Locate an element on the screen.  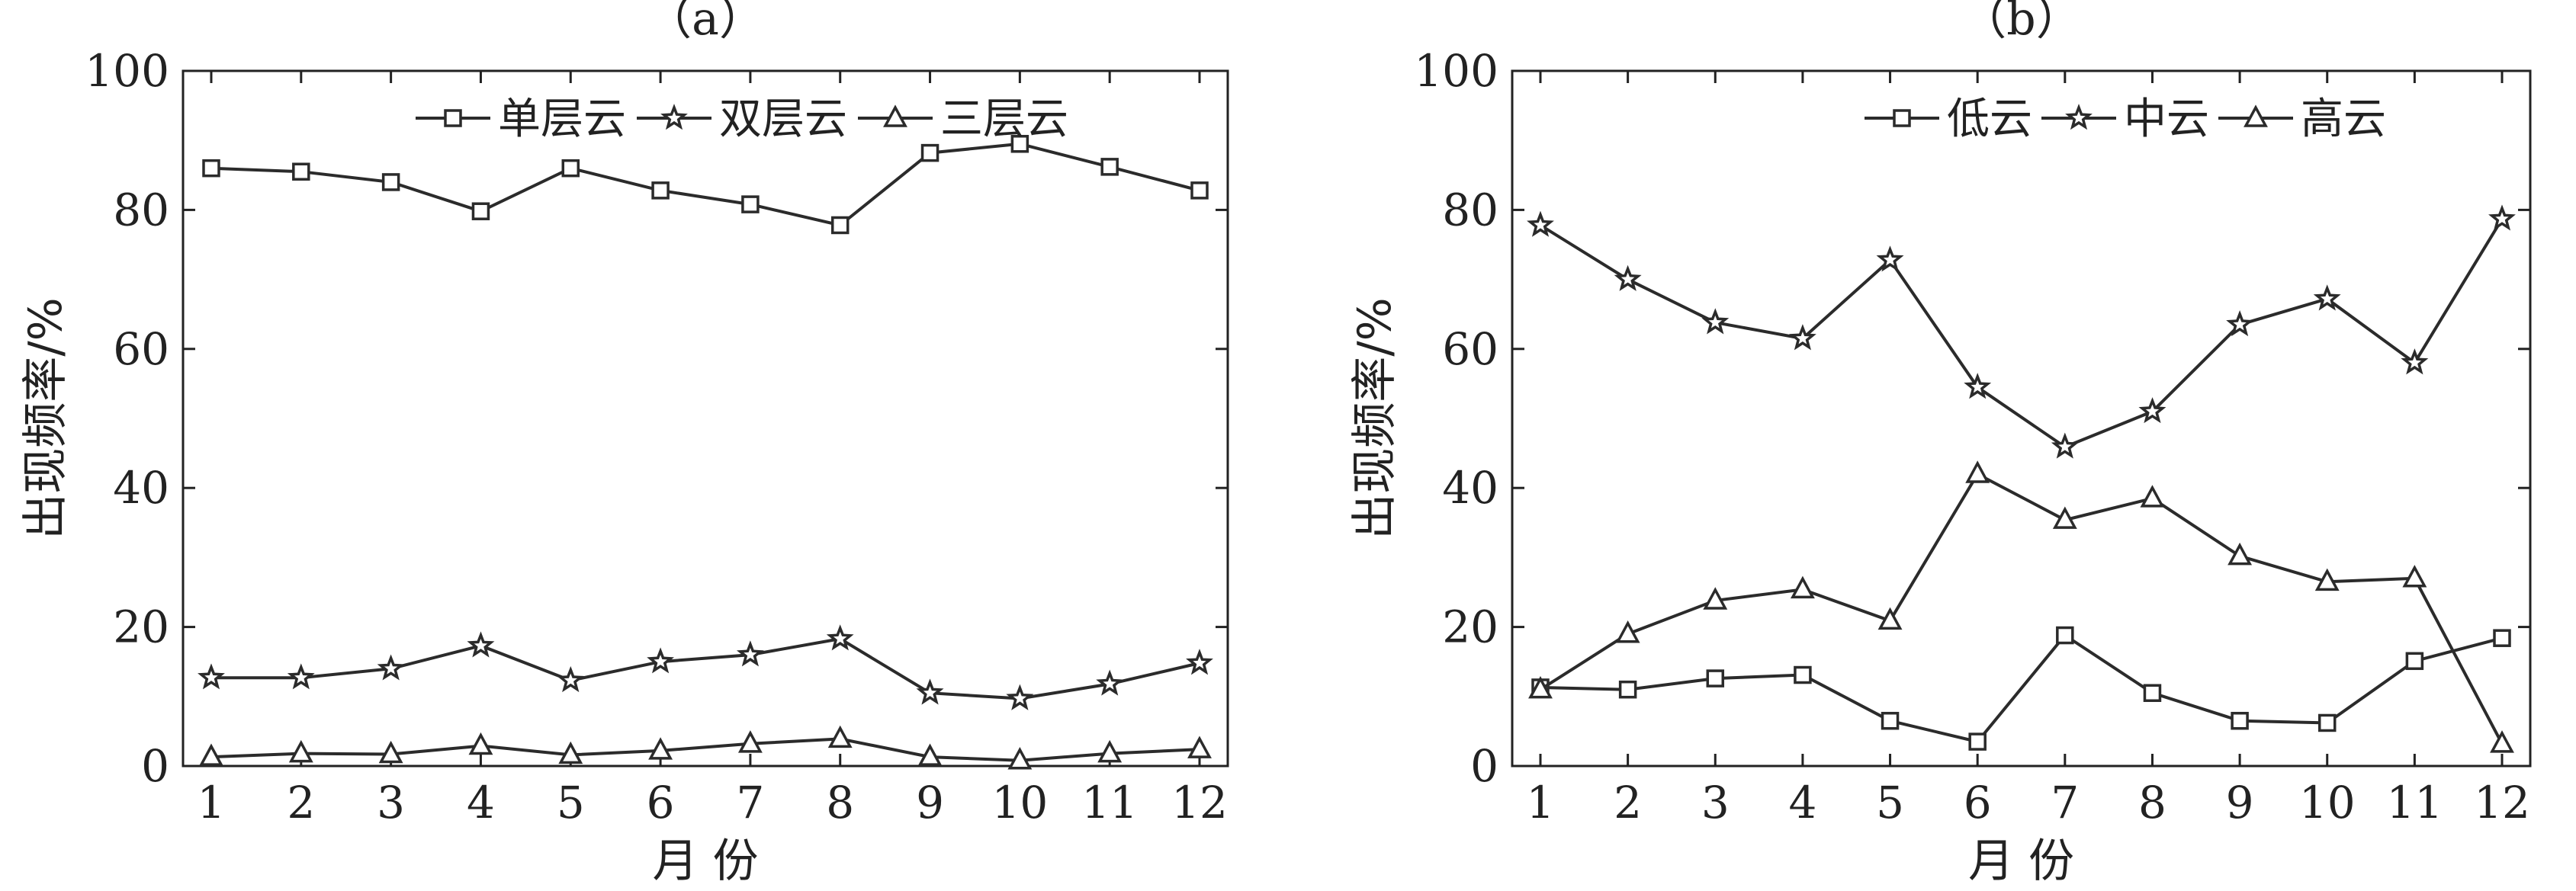
y-tick-label: 60 is located at coordinates (1470, 349).